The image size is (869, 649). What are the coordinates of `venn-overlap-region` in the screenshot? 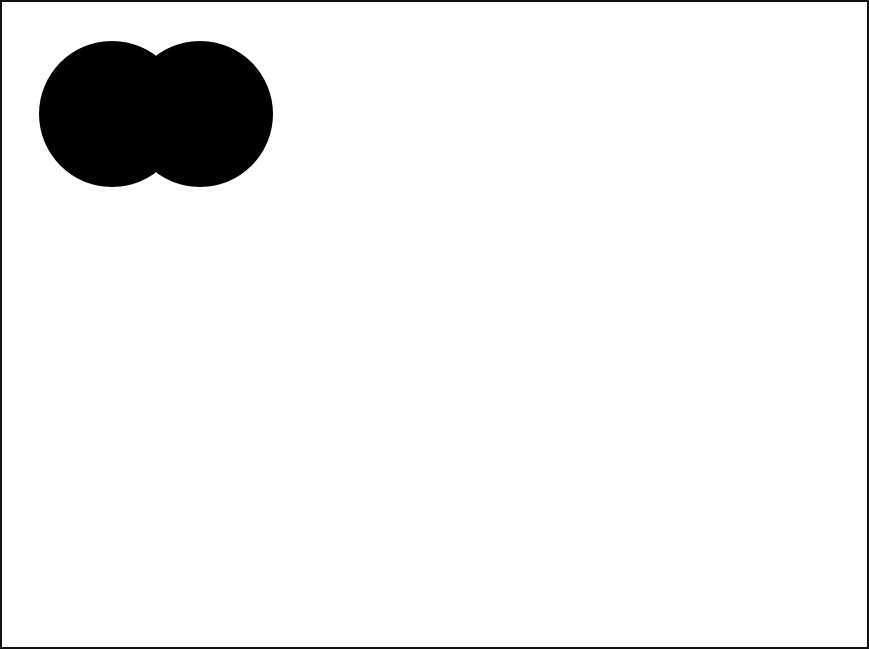 It's located at (156, 114).